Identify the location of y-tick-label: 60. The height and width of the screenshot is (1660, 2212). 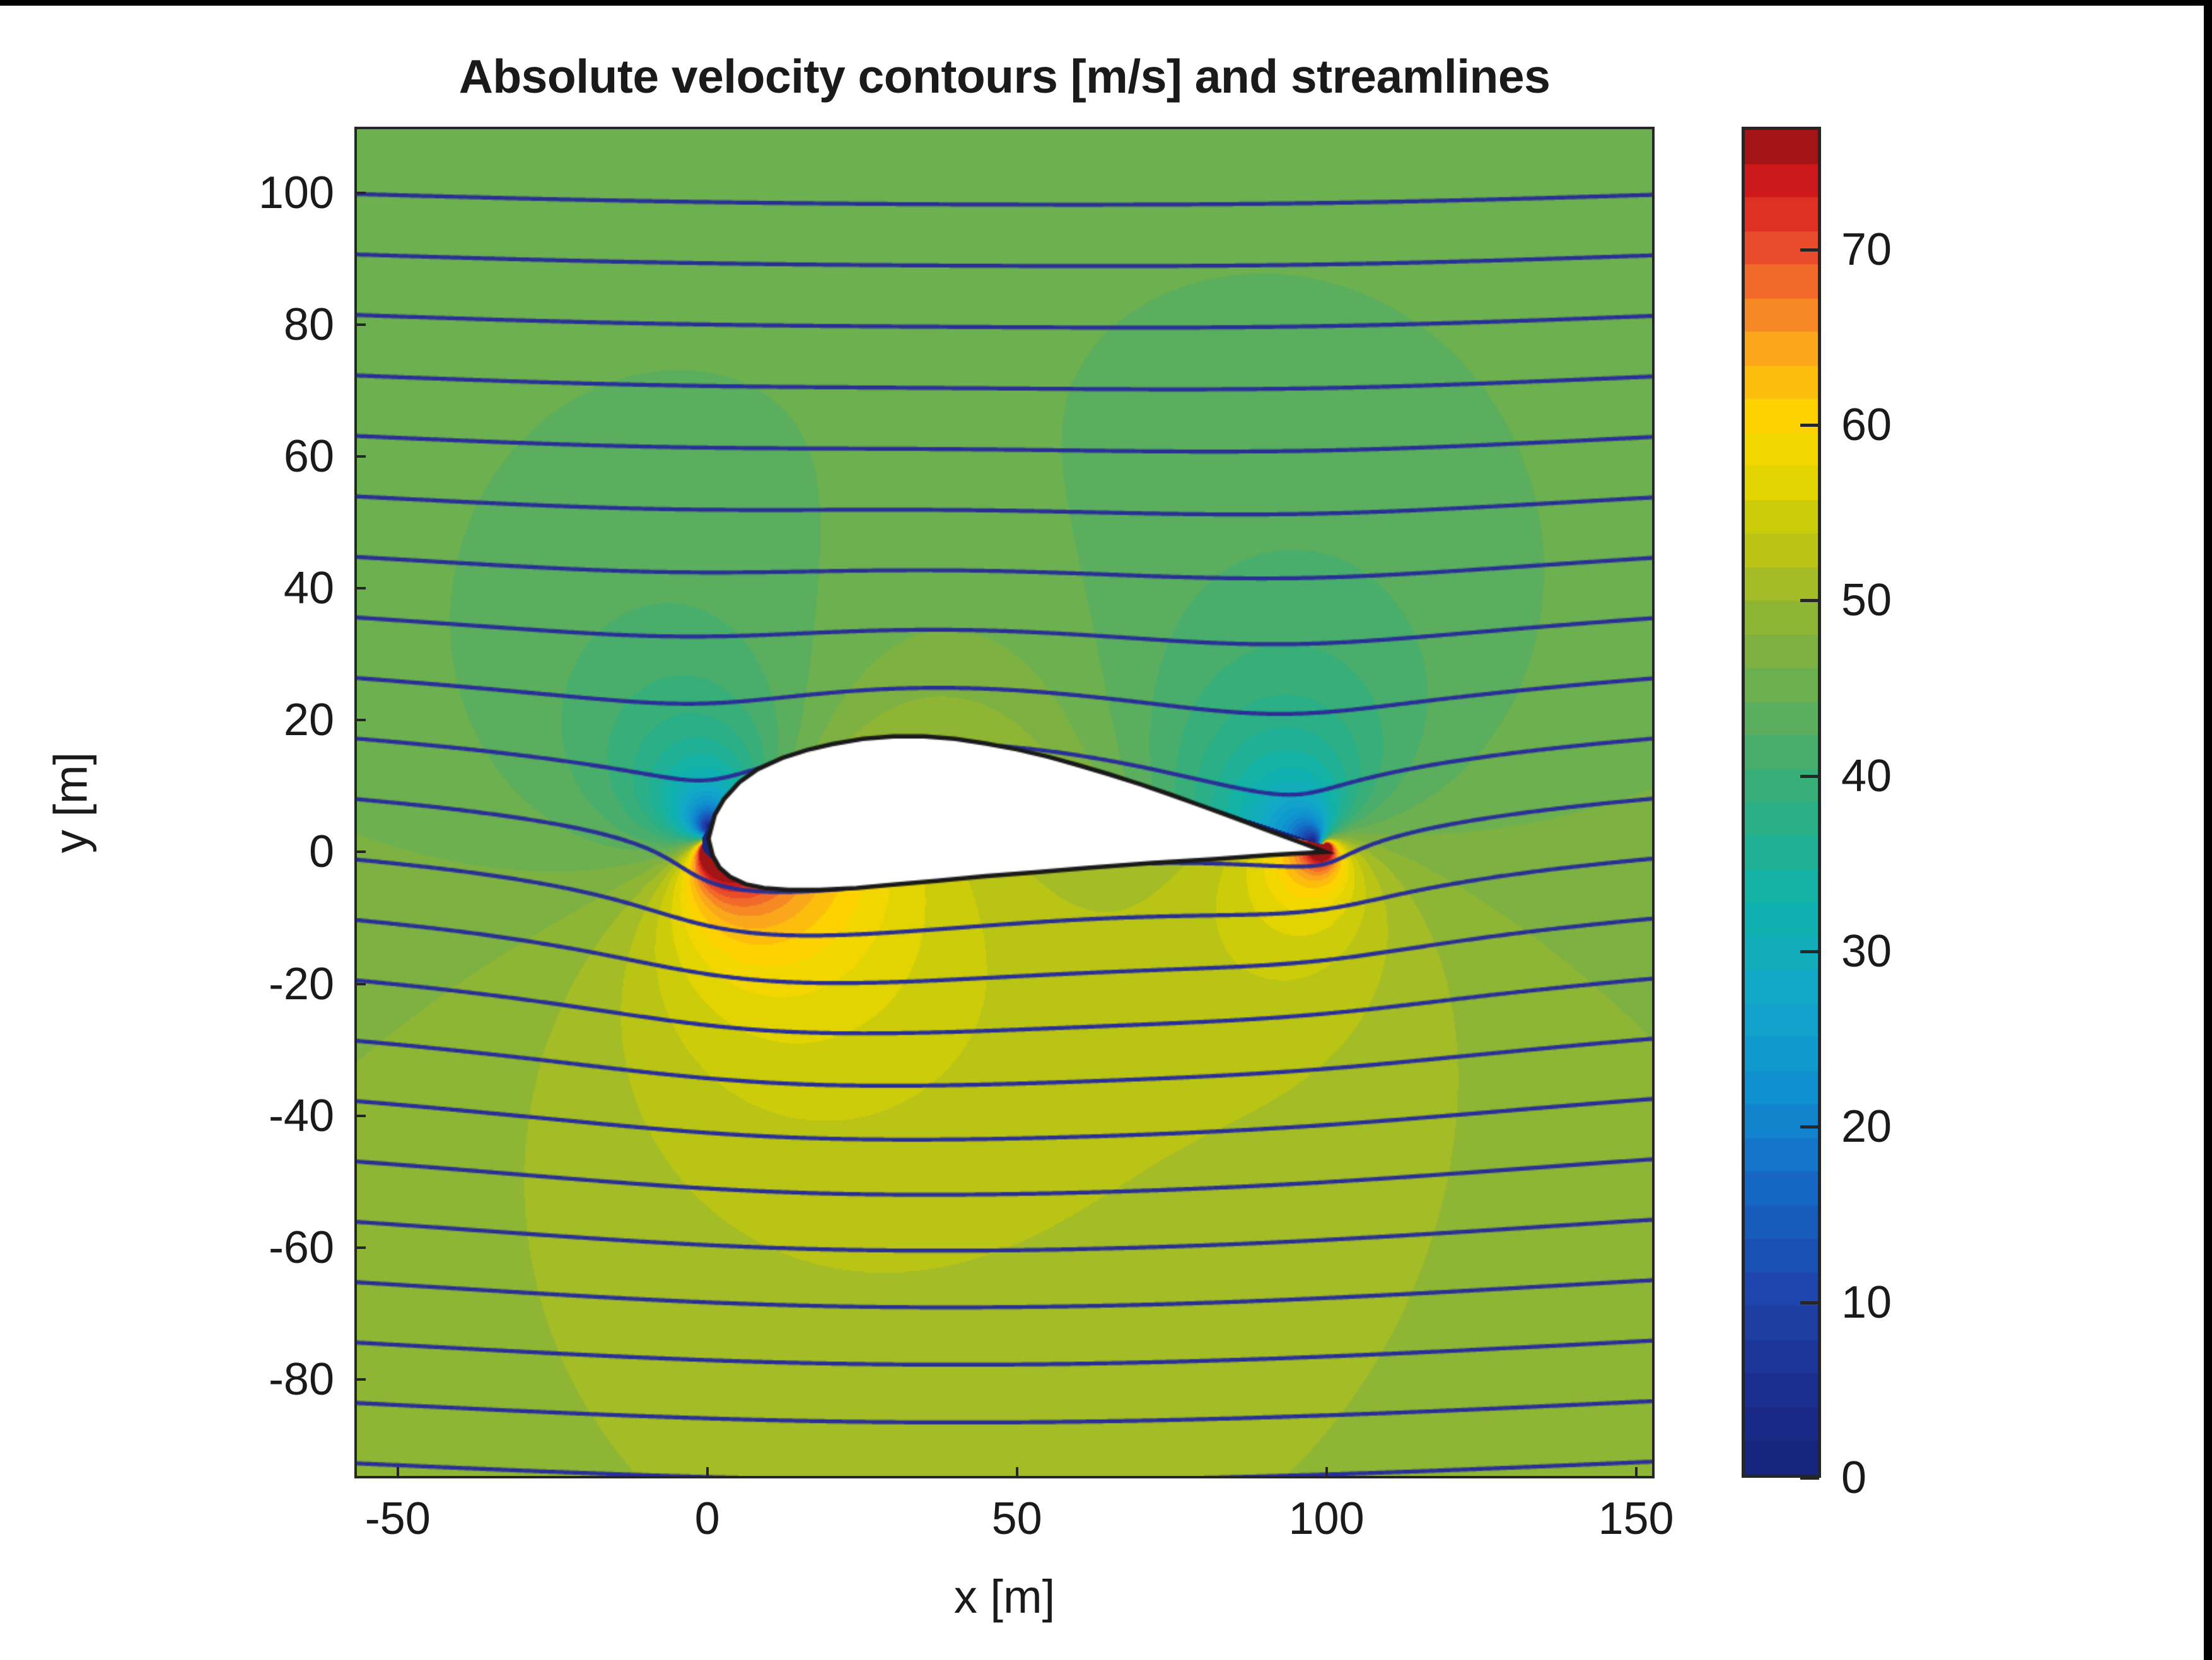
(308, 456).